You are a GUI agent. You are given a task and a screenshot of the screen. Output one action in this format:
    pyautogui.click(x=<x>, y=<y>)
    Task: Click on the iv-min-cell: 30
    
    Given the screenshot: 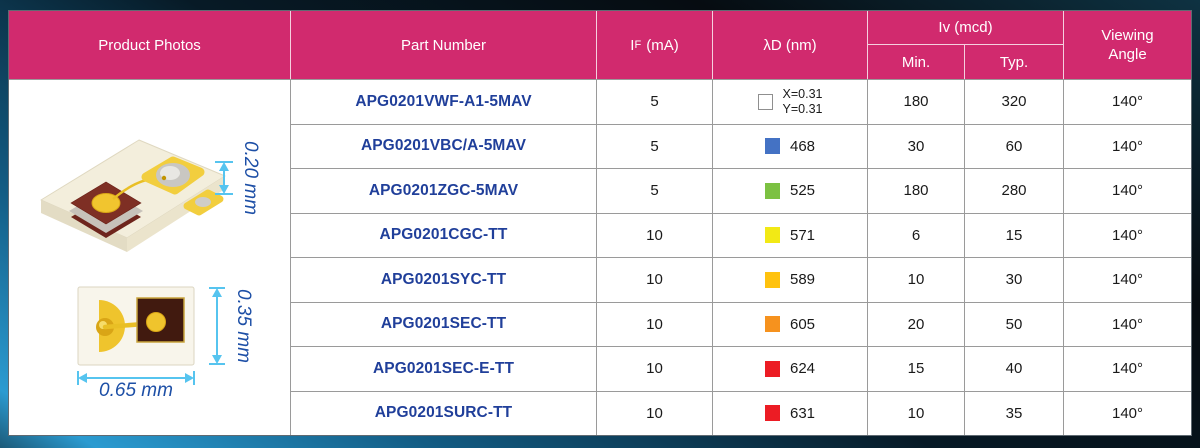 What is the action you would take?
    pyautogui.click(x=916, y=145)
    